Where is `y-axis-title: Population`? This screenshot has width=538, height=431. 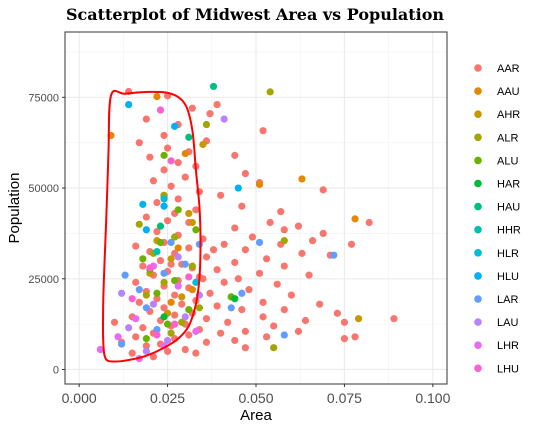
y-axis-title: Population is located at coordinates (14, 208).